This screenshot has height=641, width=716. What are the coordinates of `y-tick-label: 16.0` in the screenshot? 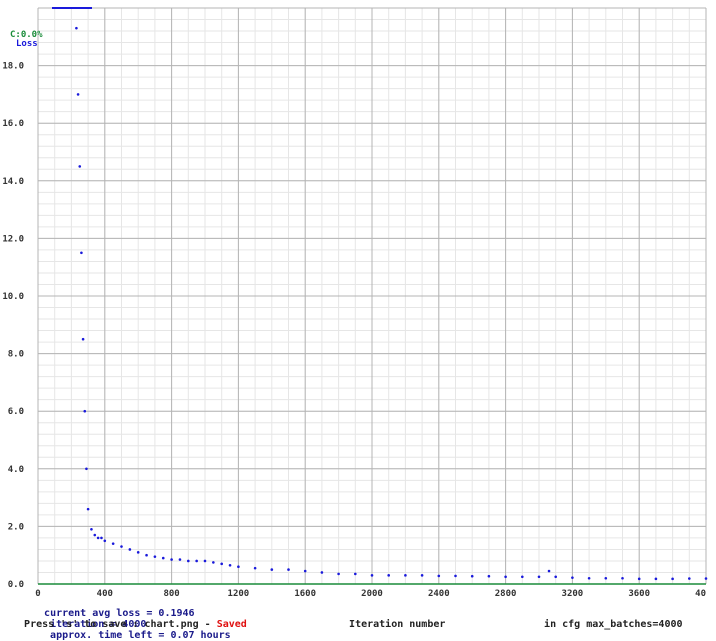 It's located at (13, 124).